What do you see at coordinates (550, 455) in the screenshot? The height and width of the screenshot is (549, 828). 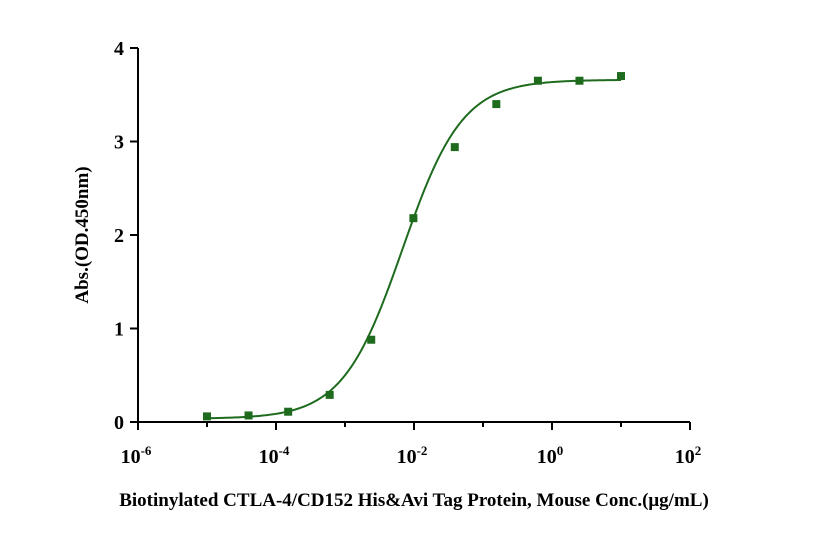 I see `x-tick-label: 10⁰` at bounding box center [550, 455].